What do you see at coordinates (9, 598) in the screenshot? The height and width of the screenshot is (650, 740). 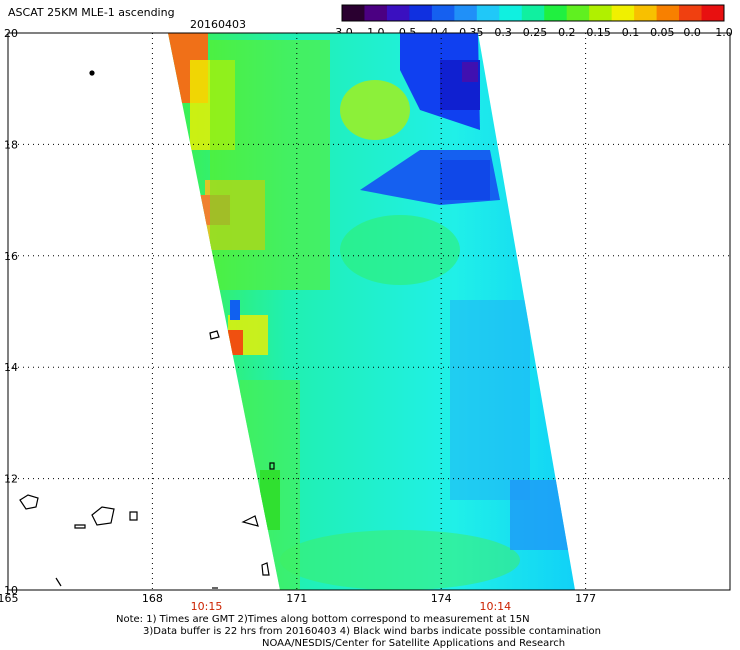 I see `longitude-tick-label: 165` at bounding box center [9, 598].